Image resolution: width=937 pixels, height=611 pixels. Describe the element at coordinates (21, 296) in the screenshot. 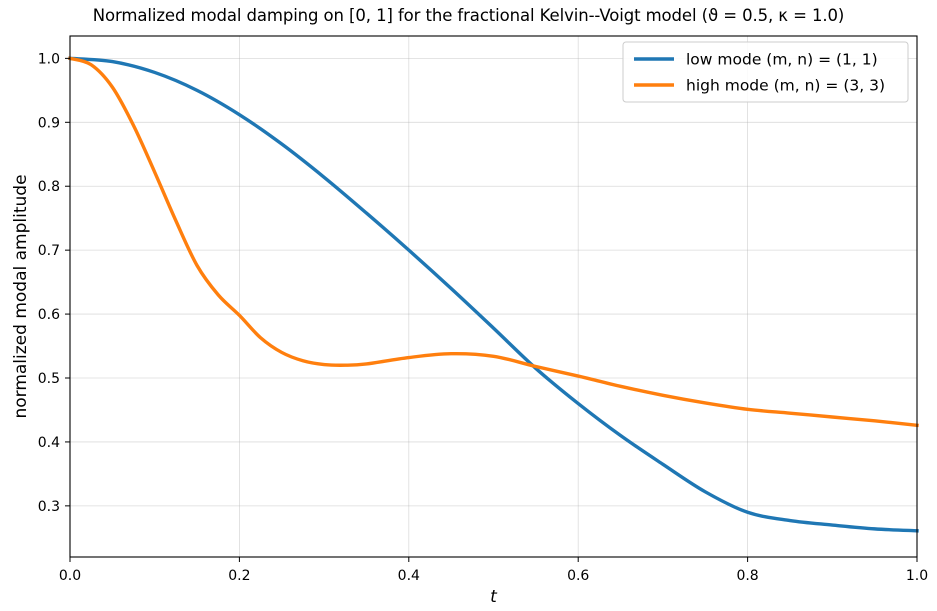

I see `y-axis-label: normalized modal amplitude` at that location.